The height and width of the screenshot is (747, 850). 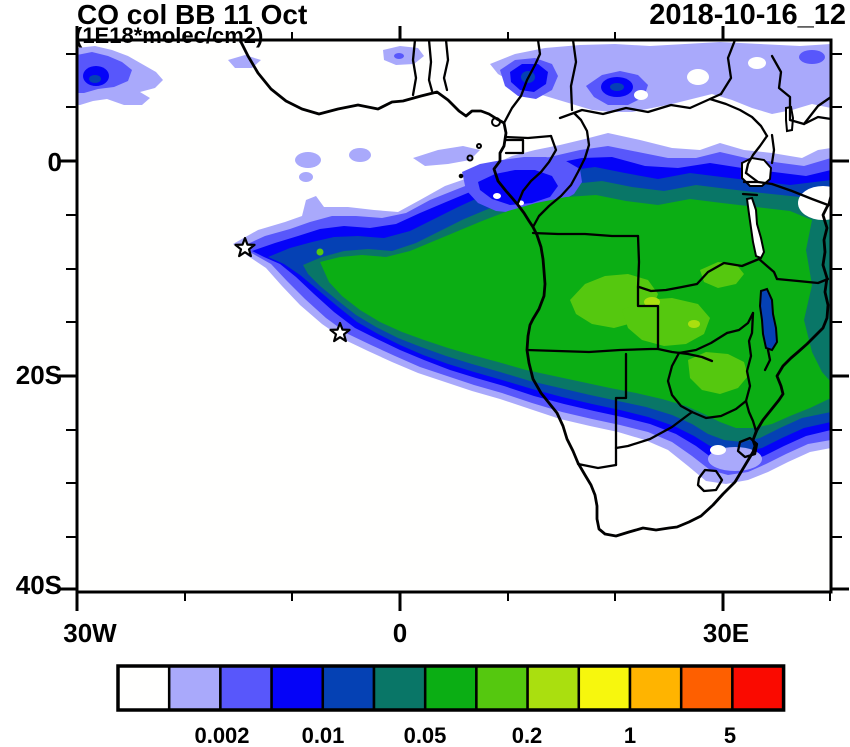 I want to click on co-band-0.1-ne-zambia, so click(x=722, y=275).